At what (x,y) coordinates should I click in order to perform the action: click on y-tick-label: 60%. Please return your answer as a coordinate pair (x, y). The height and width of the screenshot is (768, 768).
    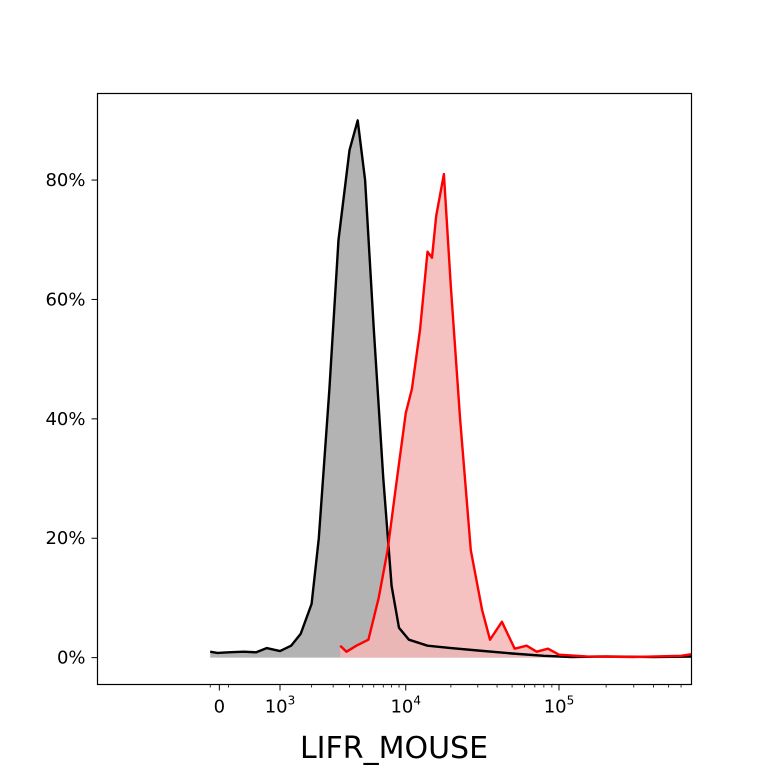
    Looking at the image, I should click on (65, 299).